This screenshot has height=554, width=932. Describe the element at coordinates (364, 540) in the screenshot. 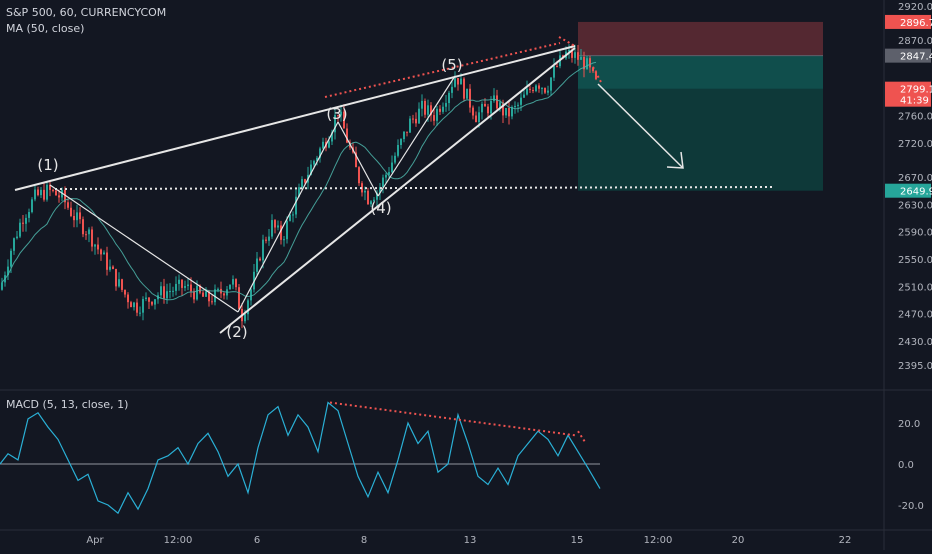

I see `time-tick-label: 8` at that location.